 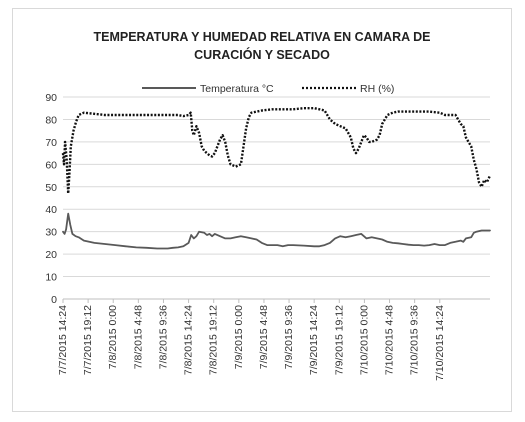 What do you see at coordinates (264, 337) in the screenshot?
I see `x-tick-label: 7/9/2015 4:48` at bounding box center [264, 337].